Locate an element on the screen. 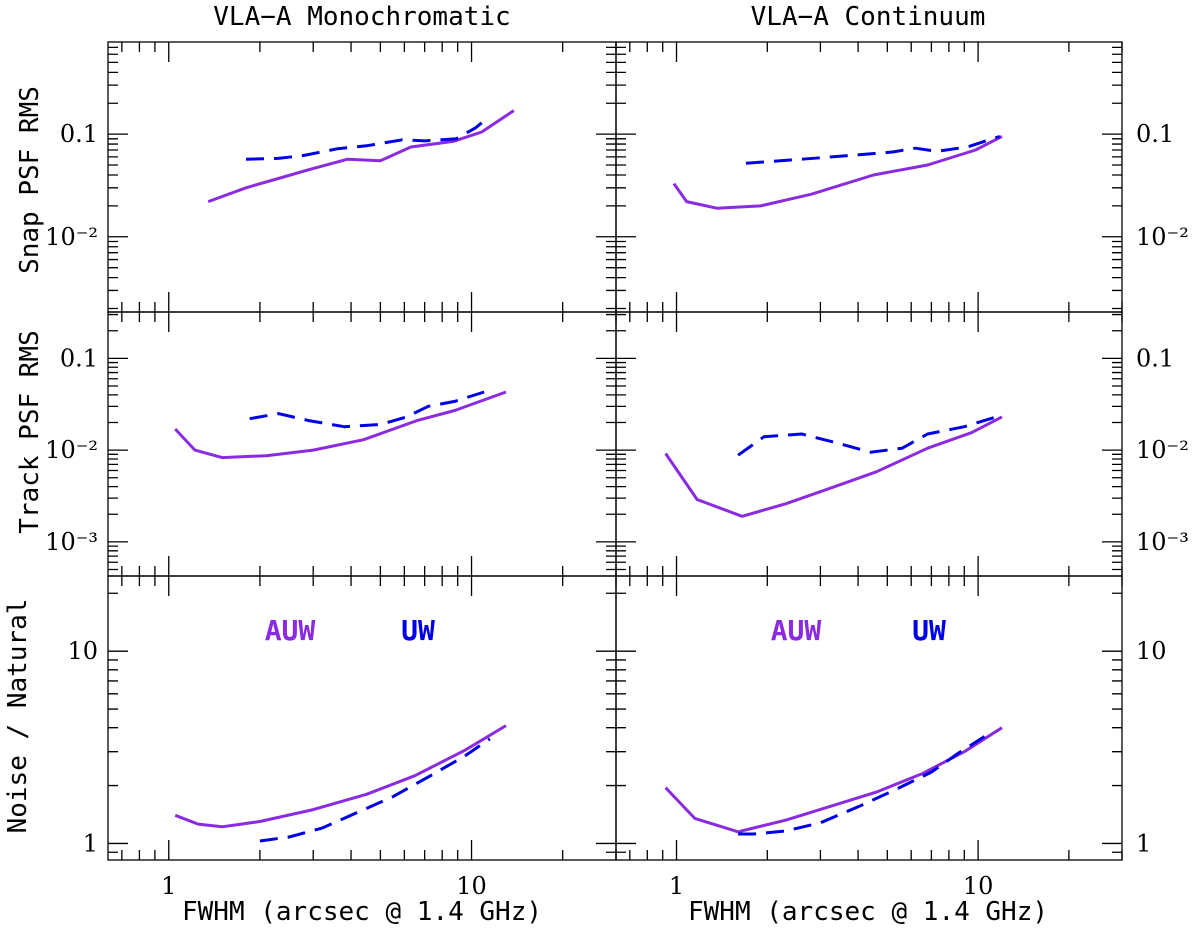 The height and width of the screenshot is (928, 1200). legend-auw-left: AUW is located at coordinates (290, 630).